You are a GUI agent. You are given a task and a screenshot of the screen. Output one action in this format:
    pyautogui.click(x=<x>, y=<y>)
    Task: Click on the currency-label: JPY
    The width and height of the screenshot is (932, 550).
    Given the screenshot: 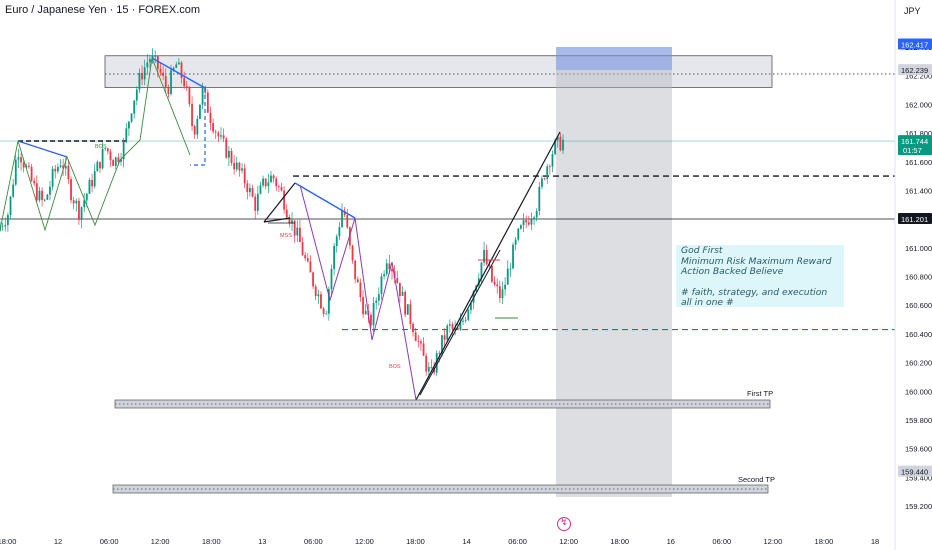 What is the action you would take?
    pyautogui.click(x=912, y=11)
    